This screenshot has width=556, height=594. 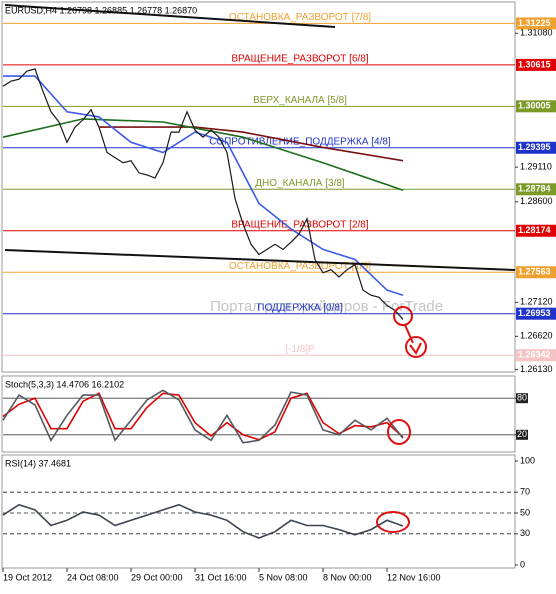 What do you see at coordinates (536, 336) in the screenshot?
I see `y-tick-label: 1.26620` at bounding box center [536, 336].